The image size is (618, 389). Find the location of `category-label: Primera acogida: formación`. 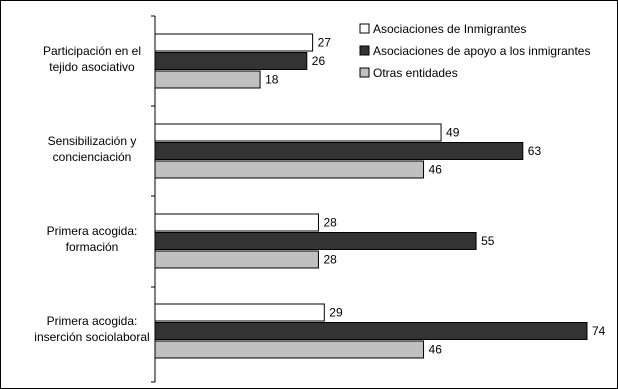

category-label: Primera acogida: formación is located at coordinates (92, 239).